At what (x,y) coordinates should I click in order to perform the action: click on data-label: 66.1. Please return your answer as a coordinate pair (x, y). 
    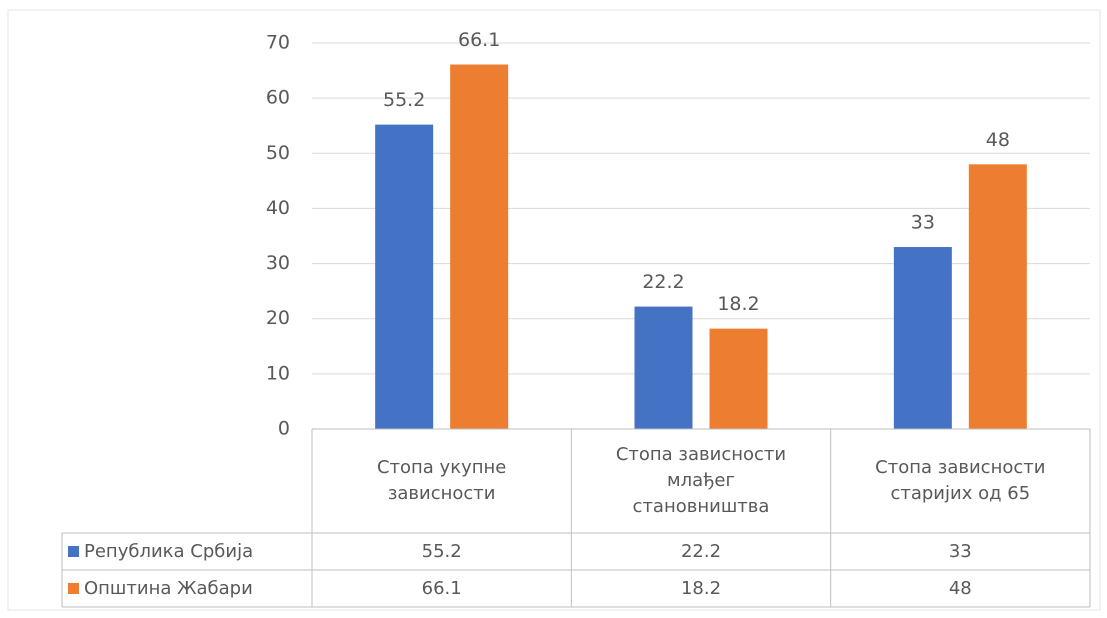
    Looking at the image, I should click on (479, 40).